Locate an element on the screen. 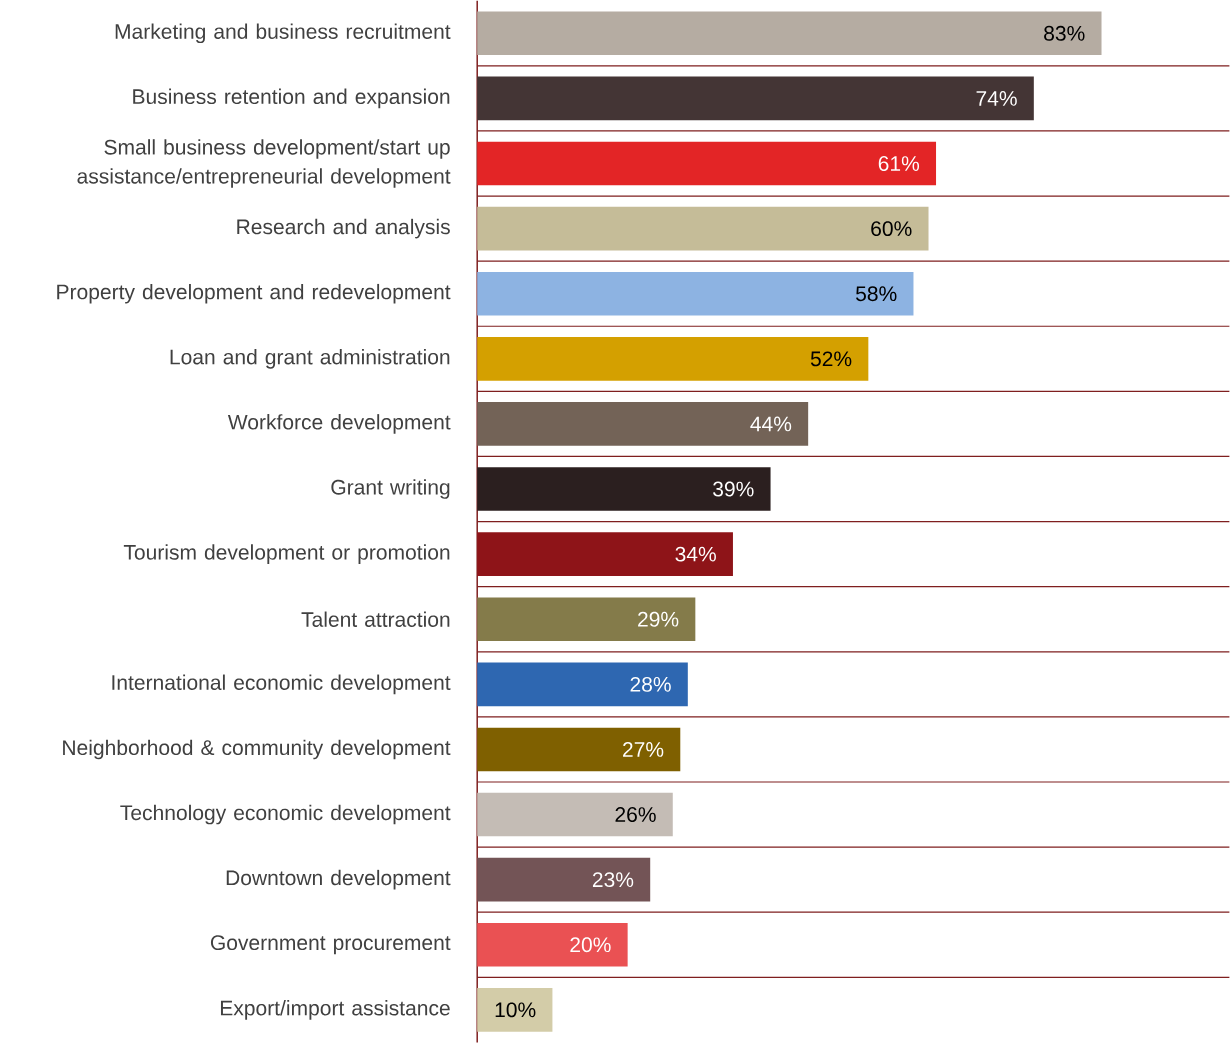  data-label: 83% is located at coordinates (1064, 33).